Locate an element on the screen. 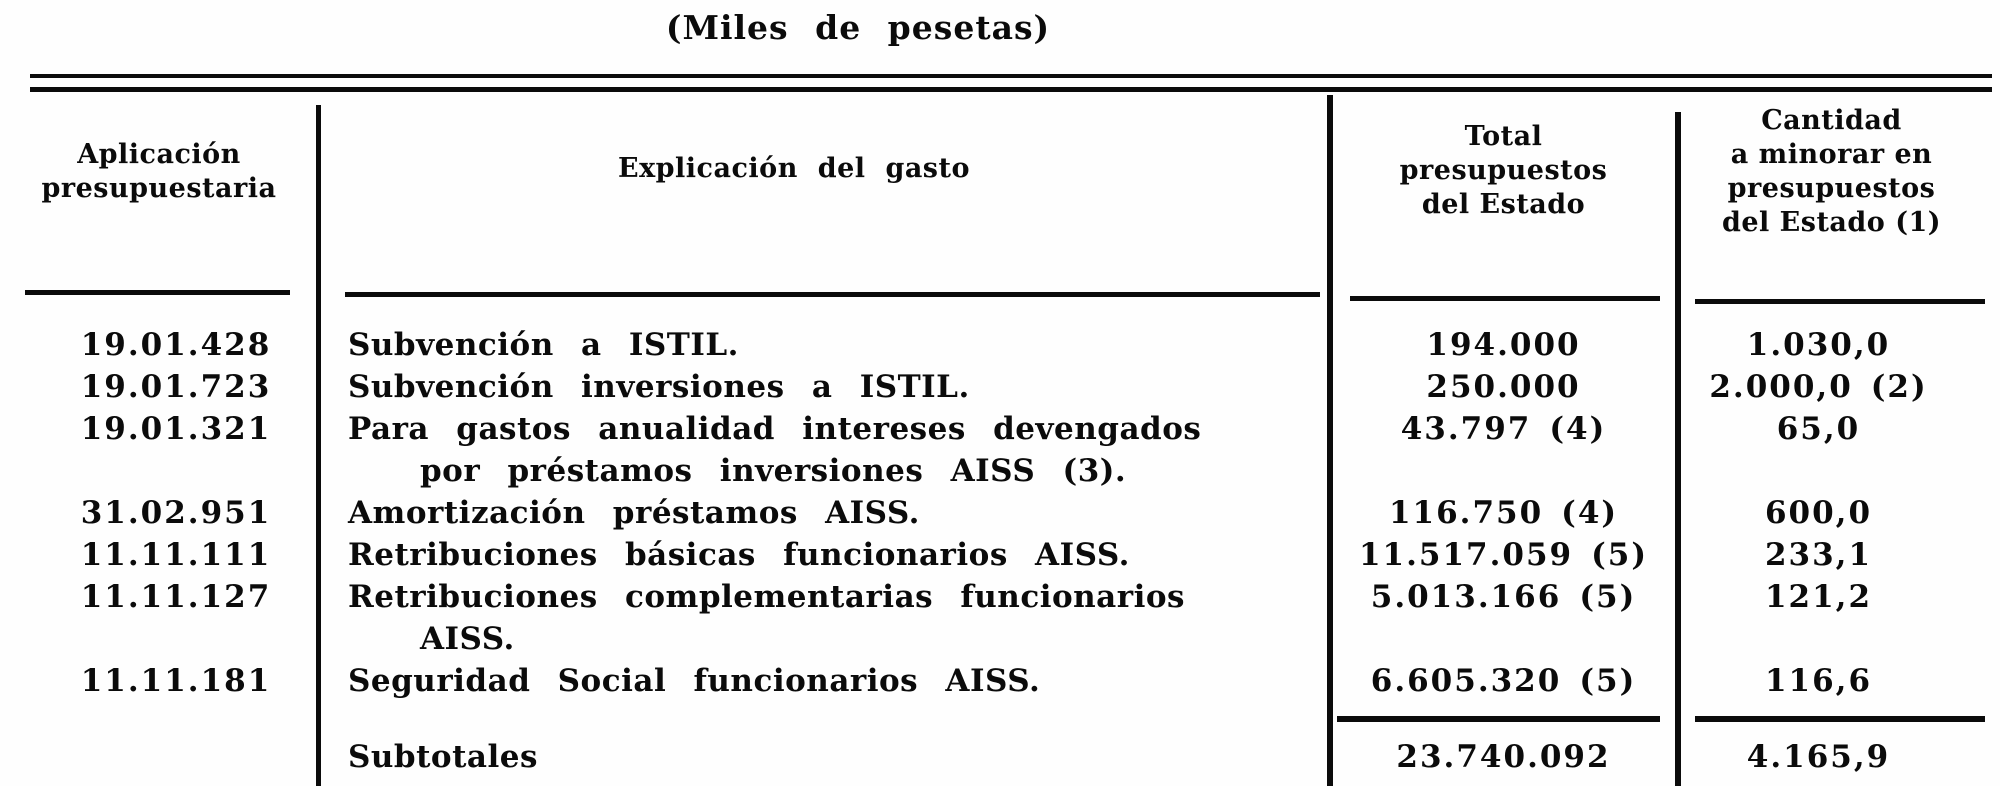  row-description: Retribuciones básicas funcionarios AISS. is located at coordinates (824, 555).